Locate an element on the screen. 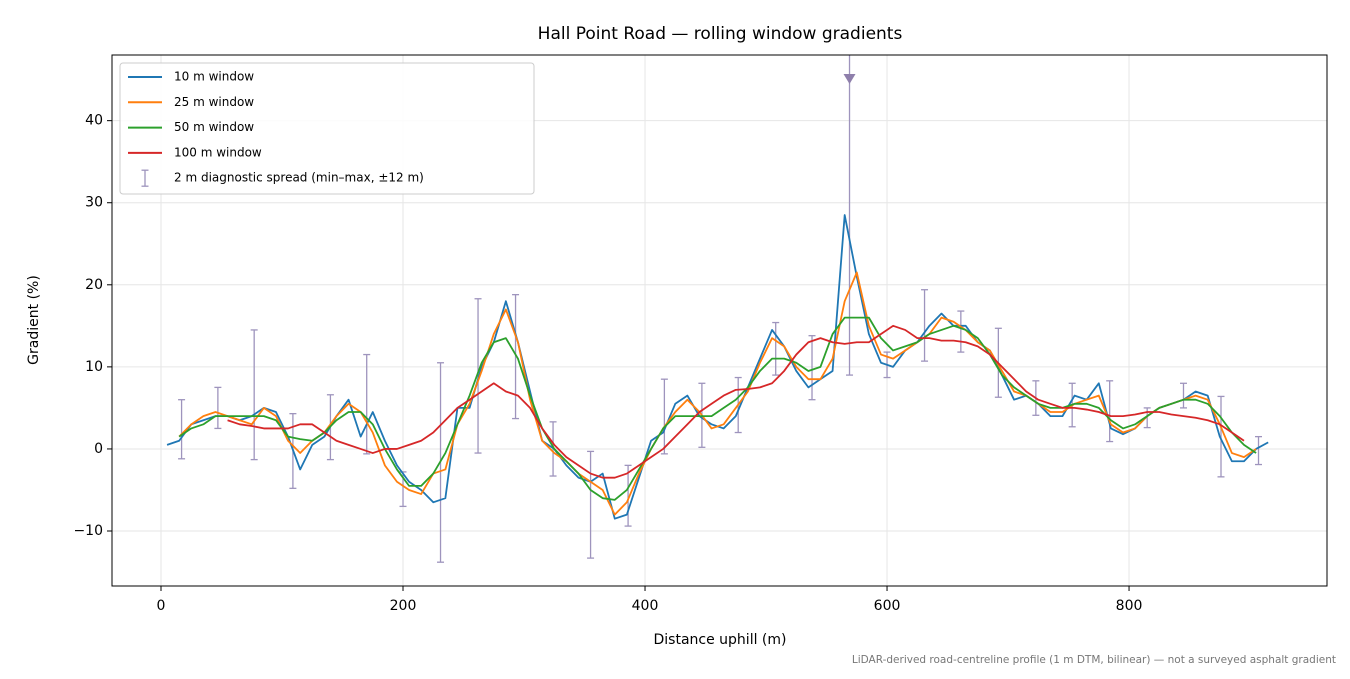 The image size is (1350, 679). y-tick-label: 20 is located at coordinates (94, 285).